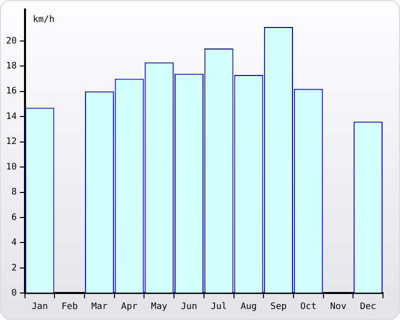 This screenshot has height=320, width=400. What do you see at coordinates (14, 243) in the screenshot?
I see `y-tick-label: 4` at bounding box center [14, 243].